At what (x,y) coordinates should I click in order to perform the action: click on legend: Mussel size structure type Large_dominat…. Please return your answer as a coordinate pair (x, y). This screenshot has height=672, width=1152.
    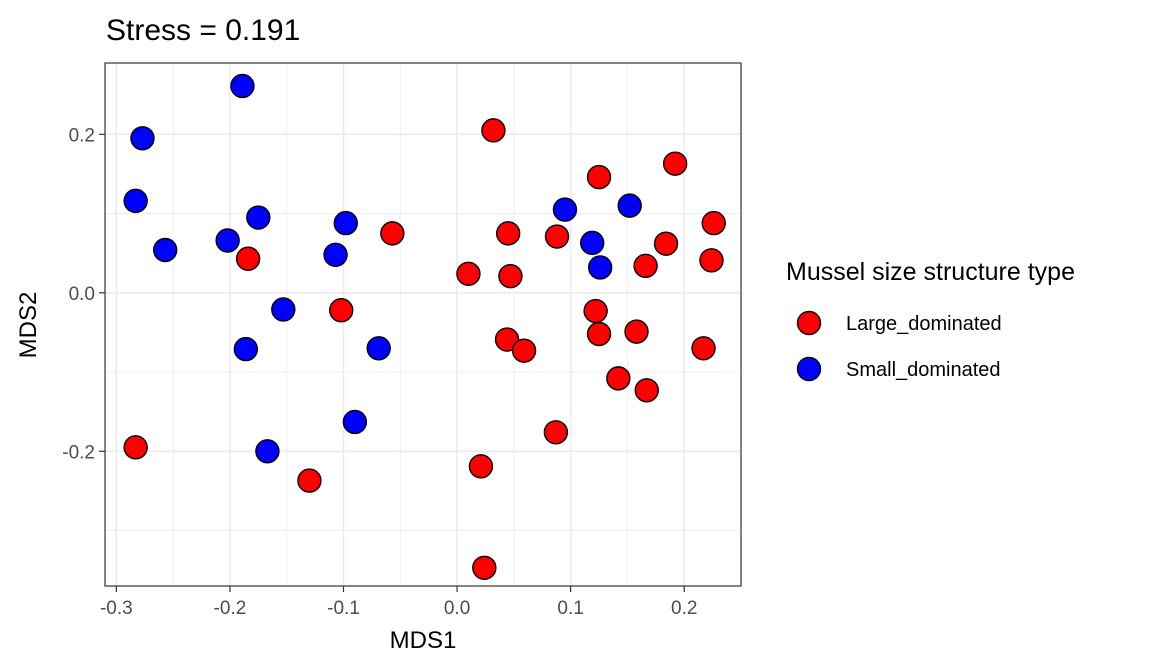
    Looking at the image, I should click on (930, 320).